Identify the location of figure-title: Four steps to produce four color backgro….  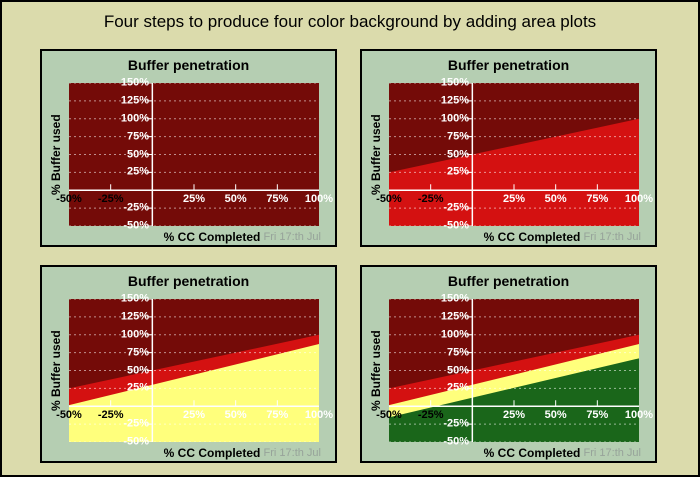
(350, 21).